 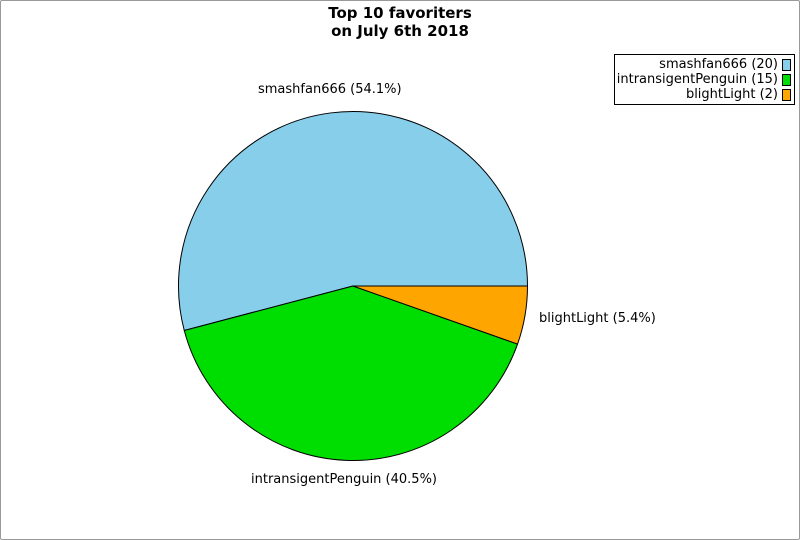 I want to click on chart-title: Top 10 favoriters on July 6th 2018, so click(x=400, y=22).